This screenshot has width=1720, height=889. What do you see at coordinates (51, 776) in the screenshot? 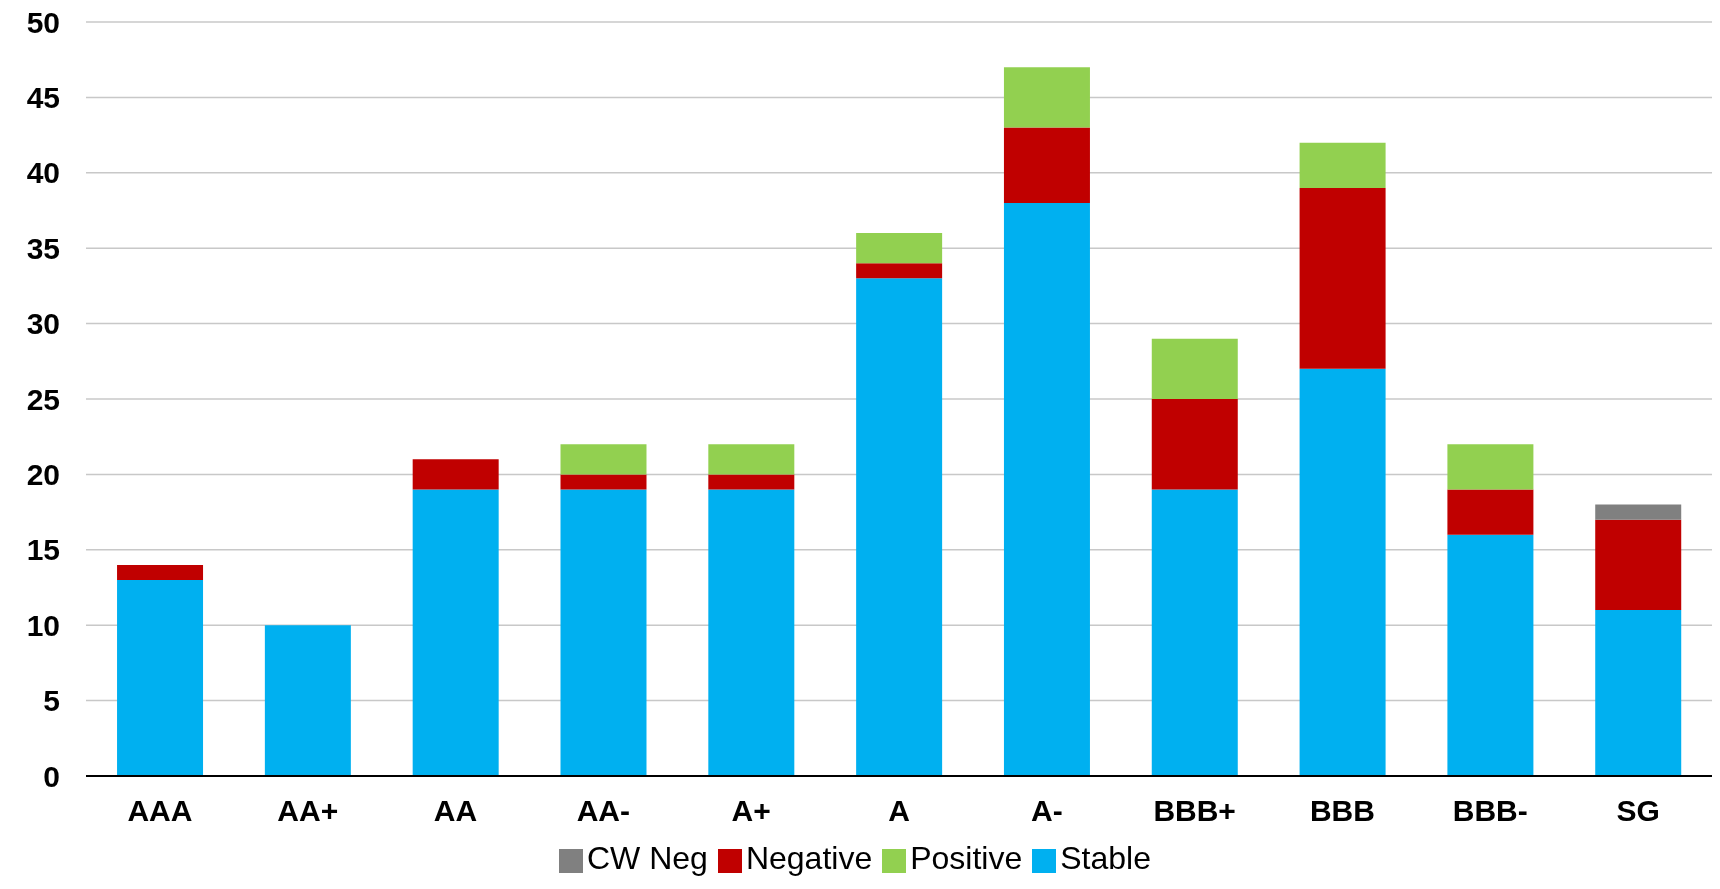
I see `y-tick-label: 0` at bounding box center [51, 776].